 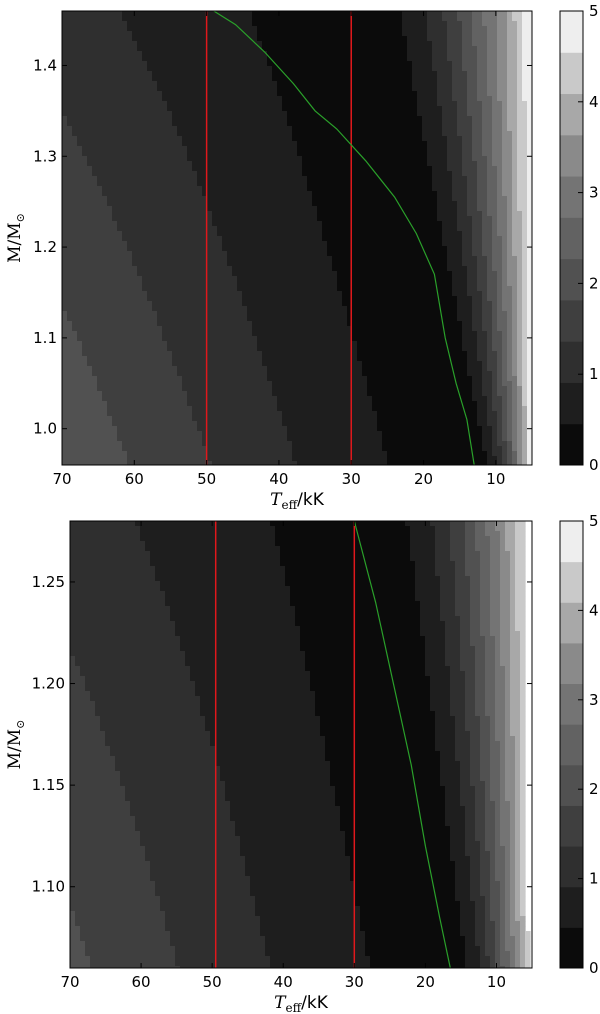 I want to click on green-curve, so click(x=402, y=744).